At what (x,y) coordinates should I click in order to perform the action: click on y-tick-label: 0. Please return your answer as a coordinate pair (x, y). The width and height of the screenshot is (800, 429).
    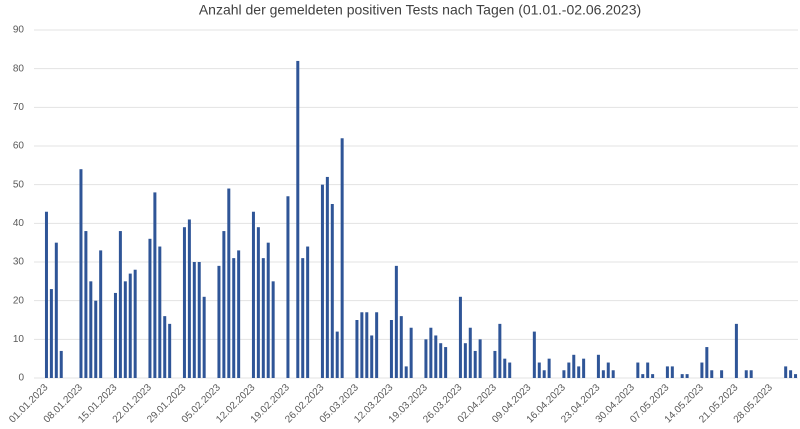
    Looking at the image, I should click on (21, 378).